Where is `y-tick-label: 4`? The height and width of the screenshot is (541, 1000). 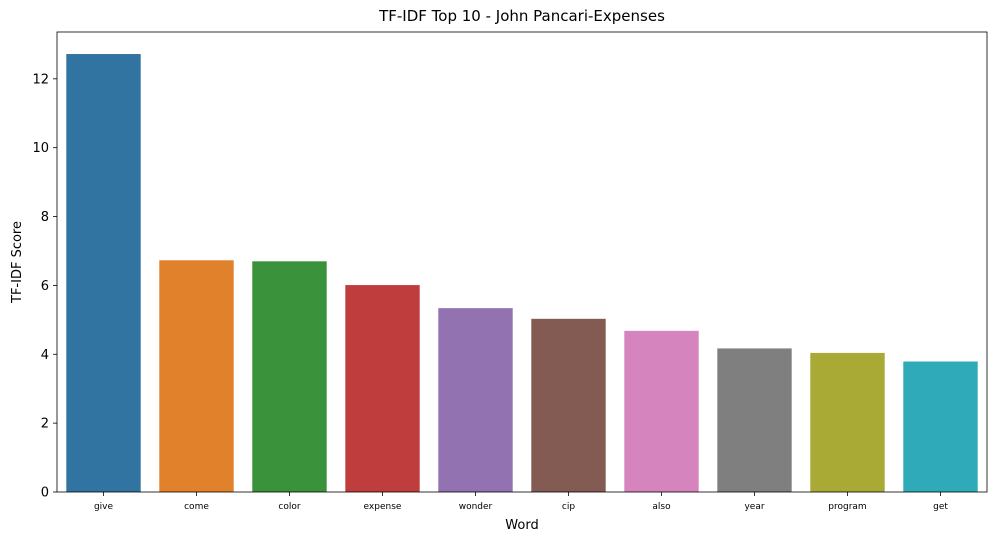
y-tick-label: 4 is located at coordinates (45, 355).